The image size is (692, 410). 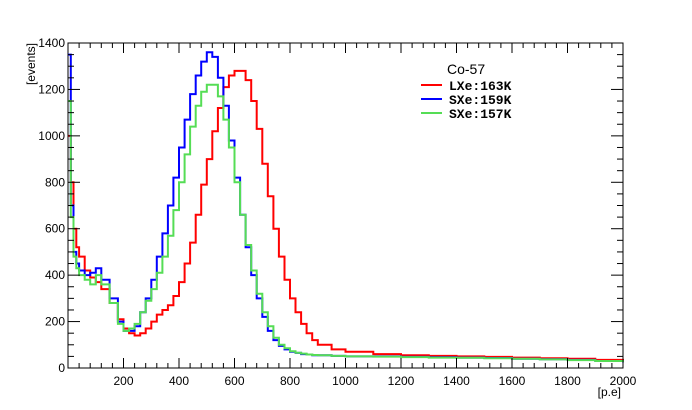 What do you see at coordinates (51, 136) in the screenshot?
I see `y-tick-label: 1000` at bounding box center [51, 136].